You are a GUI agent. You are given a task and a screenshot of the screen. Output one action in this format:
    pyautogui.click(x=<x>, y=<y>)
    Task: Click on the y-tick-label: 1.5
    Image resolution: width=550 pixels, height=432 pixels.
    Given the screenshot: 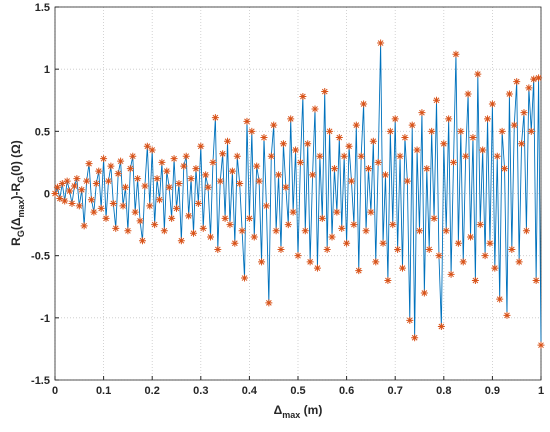 What is the action you would take?
    pyautogui.click(x=42, y=8)
    